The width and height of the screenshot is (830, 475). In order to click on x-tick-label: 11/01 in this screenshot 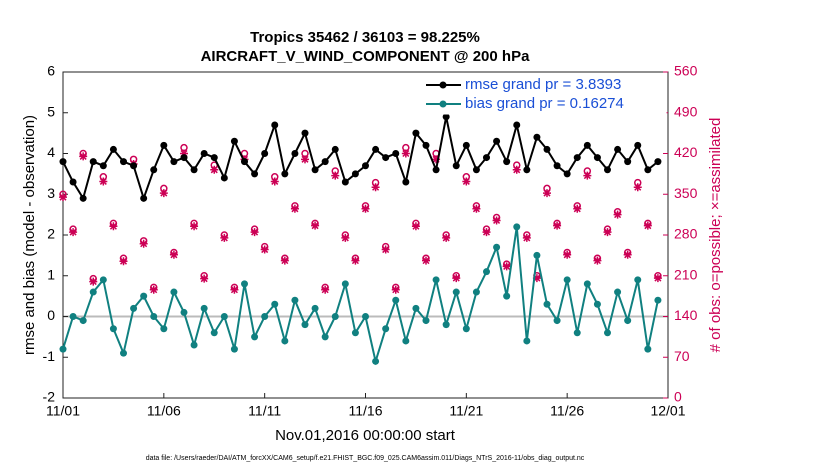, I will do `click(63, 411)`.